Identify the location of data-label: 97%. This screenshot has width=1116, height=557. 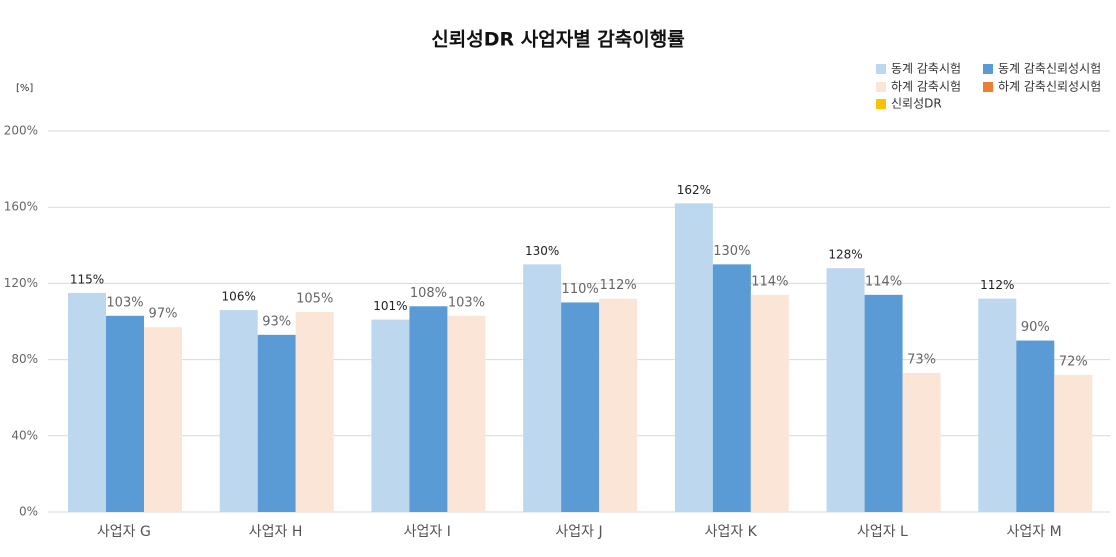
(163, 314).